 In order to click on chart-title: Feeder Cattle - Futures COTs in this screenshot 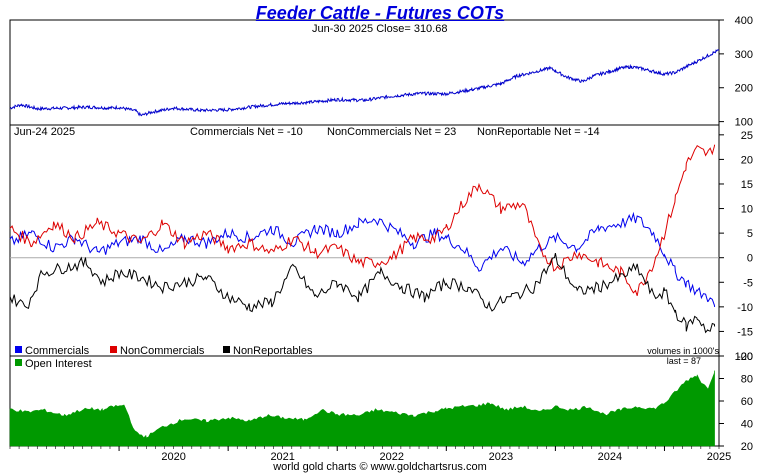, I will do `click(380, 13)`.